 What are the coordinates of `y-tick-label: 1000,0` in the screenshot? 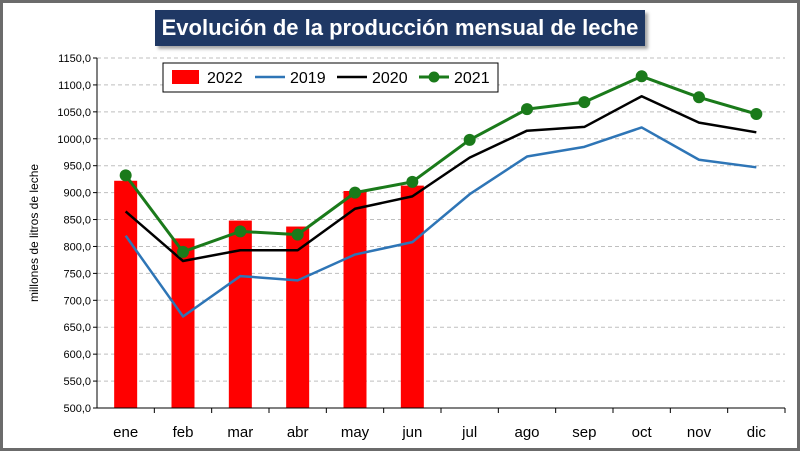 It's located at (74, 140).